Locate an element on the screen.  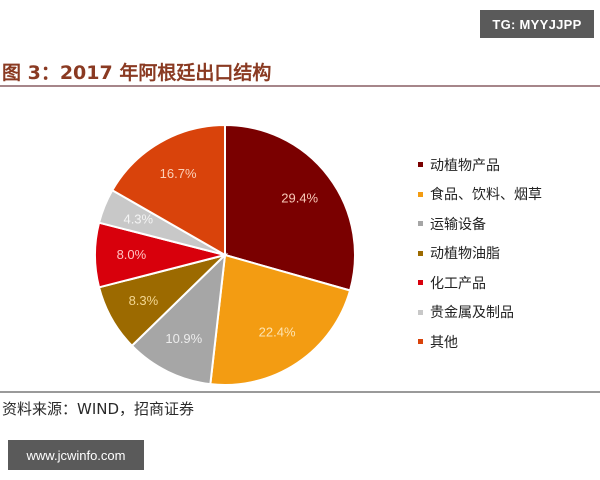
pie-slice-label: 16.7% is located at coordinates (178, 173).